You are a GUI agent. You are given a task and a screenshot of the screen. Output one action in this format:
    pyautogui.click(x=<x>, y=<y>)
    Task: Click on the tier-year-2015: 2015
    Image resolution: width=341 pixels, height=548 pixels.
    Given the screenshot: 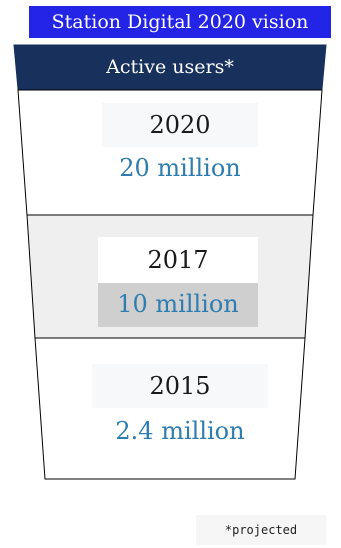 What is the action you would take?
    pyautogui.click(x=180, y=386)
    